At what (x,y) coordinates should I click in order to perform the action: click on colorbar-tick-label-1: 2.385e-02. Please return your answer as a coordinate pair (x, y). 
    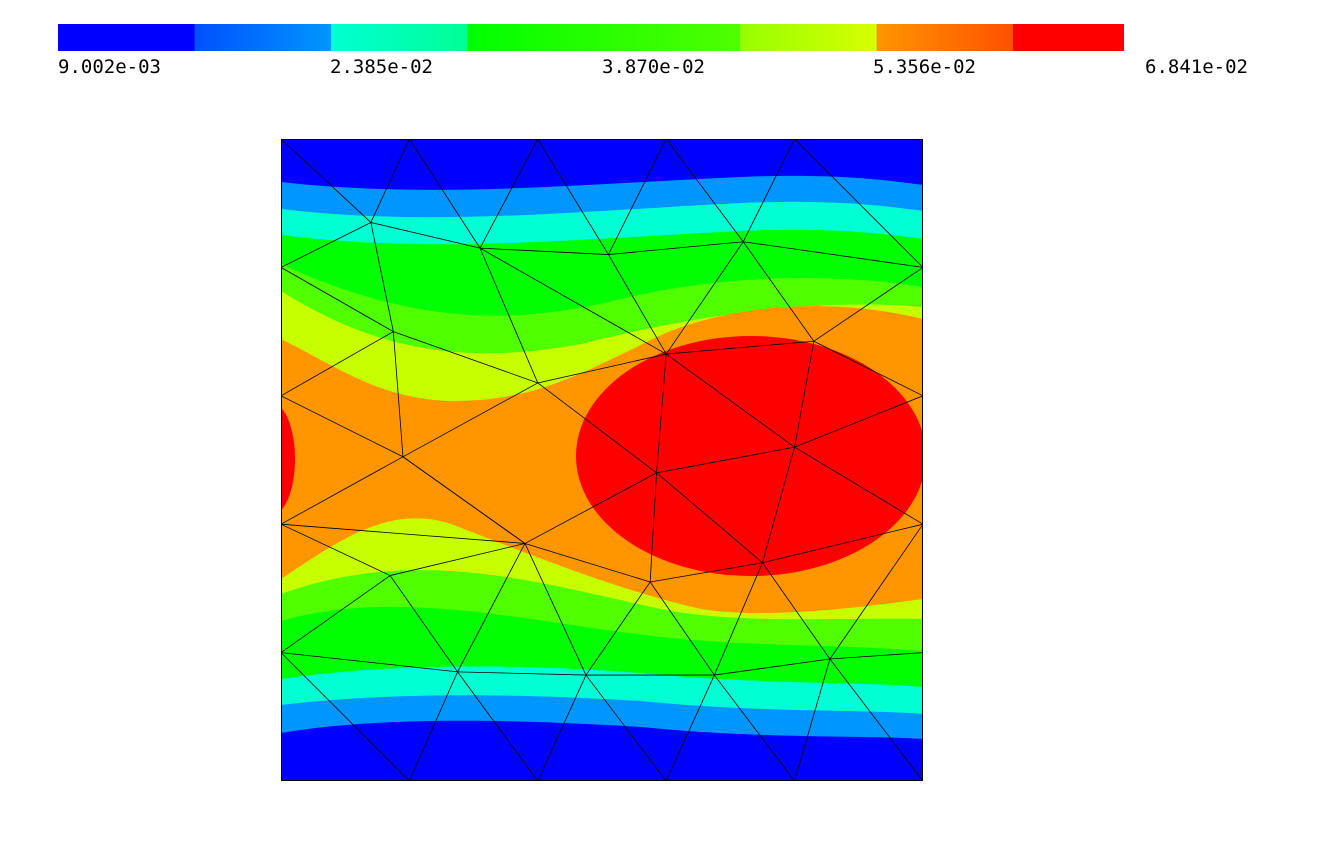
    Looking at the image, I should click on (381, 67).